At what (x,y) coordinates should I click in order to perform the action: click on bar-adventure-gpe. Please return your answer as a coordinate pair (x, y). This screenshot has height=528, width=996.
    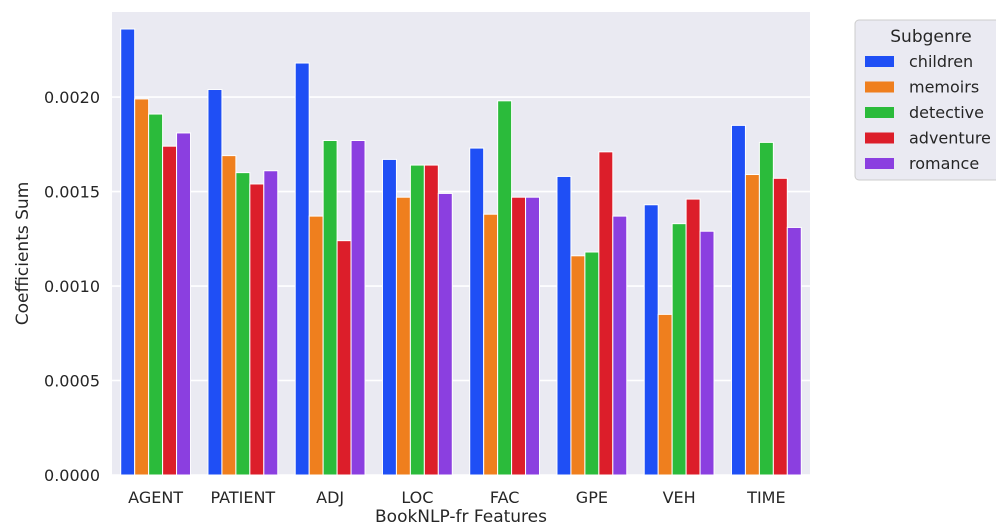
    Looking at the image, I should click on (606, 313).